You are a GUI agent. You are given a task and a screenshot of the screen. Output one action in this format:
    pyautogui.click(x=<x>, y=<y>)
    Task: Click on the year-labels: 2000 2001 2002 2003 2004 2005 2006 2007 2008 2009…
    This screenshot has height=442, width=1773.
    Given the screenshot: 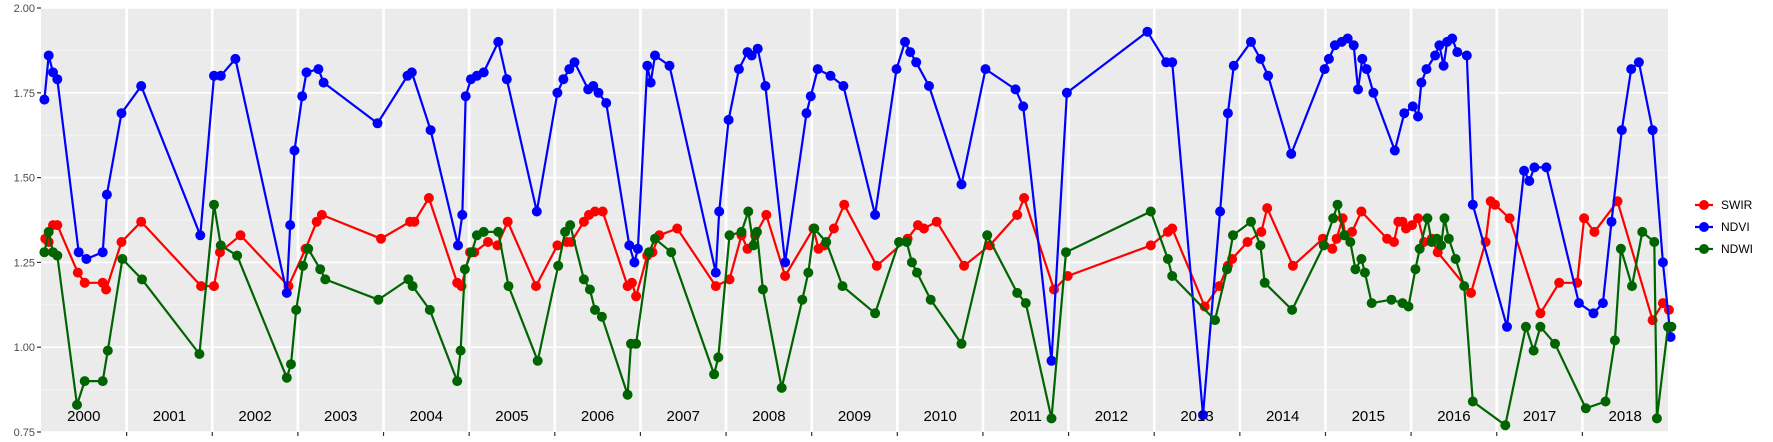 What is the action you would take?
    pyautogui.click(x=854, y=416)
    